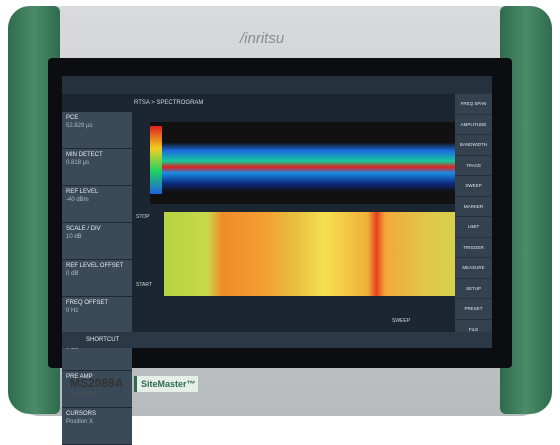 The width and height of the screenshot is (560, 445). What do you see at coordinates (97, 204) in the screenshot?
I see `menu-item: REF LEVEL -40 dBm` at bounding box center [97, 204].